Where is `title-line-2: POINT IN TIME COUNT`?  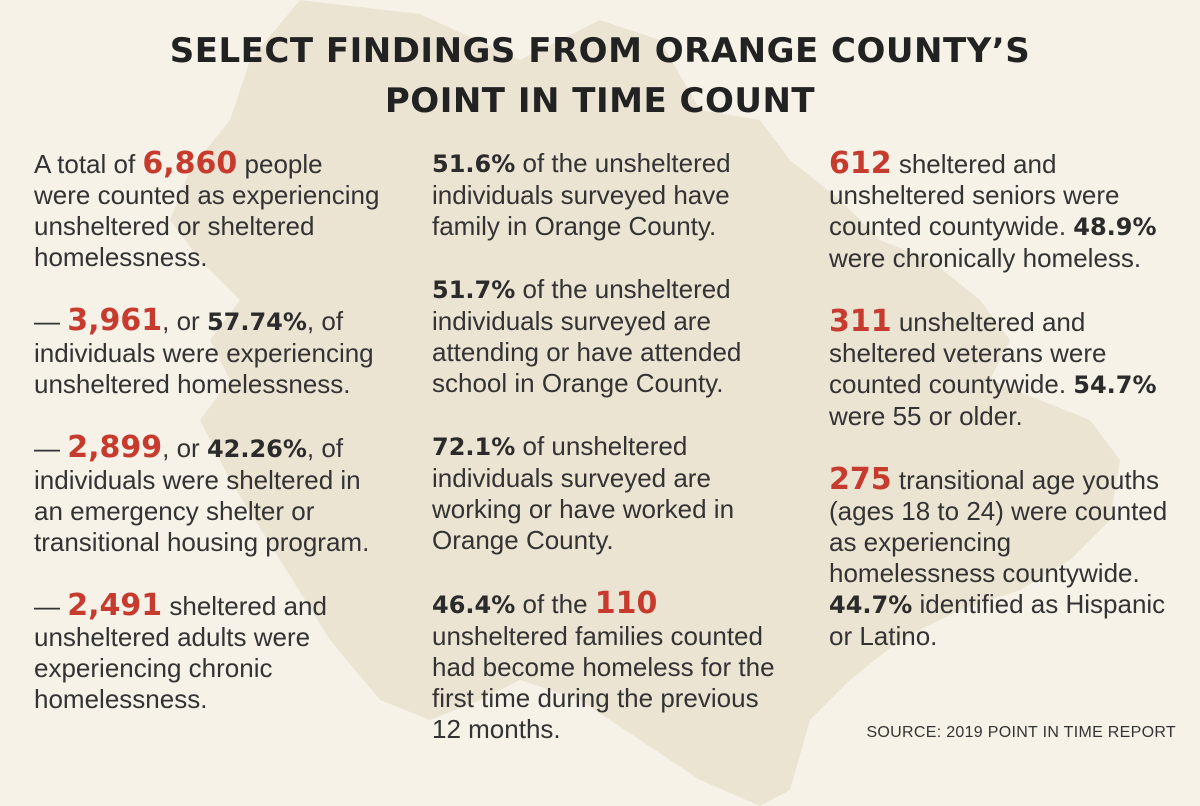
title-line-2: POINT IN TIME COUNT is located at coordinates (600, 101).